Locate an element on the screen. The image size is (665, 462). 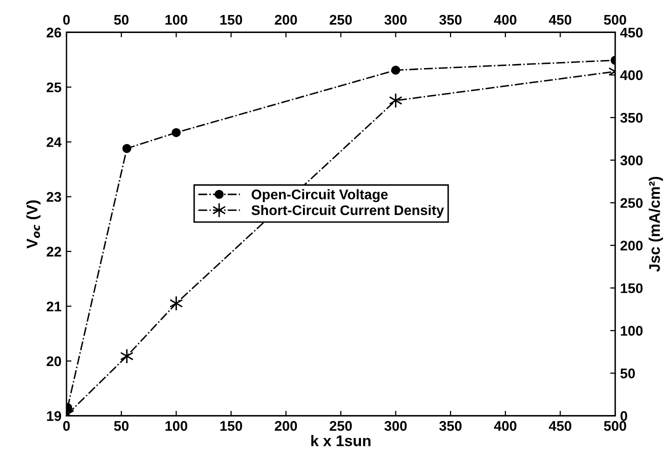
y-axis-title: V$_{oc}$ (V) is located at coordinates (33, 224).